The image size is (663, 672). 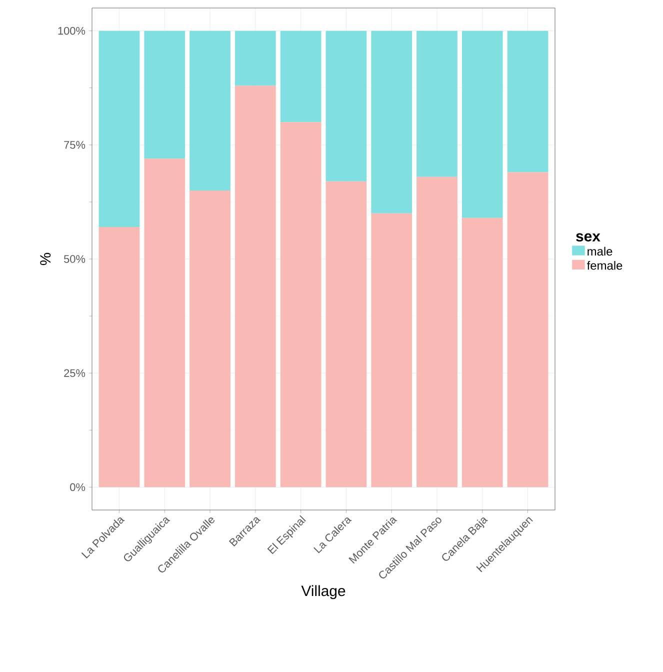 I want to click on legend-title: sex, so click(x=588, y=237).